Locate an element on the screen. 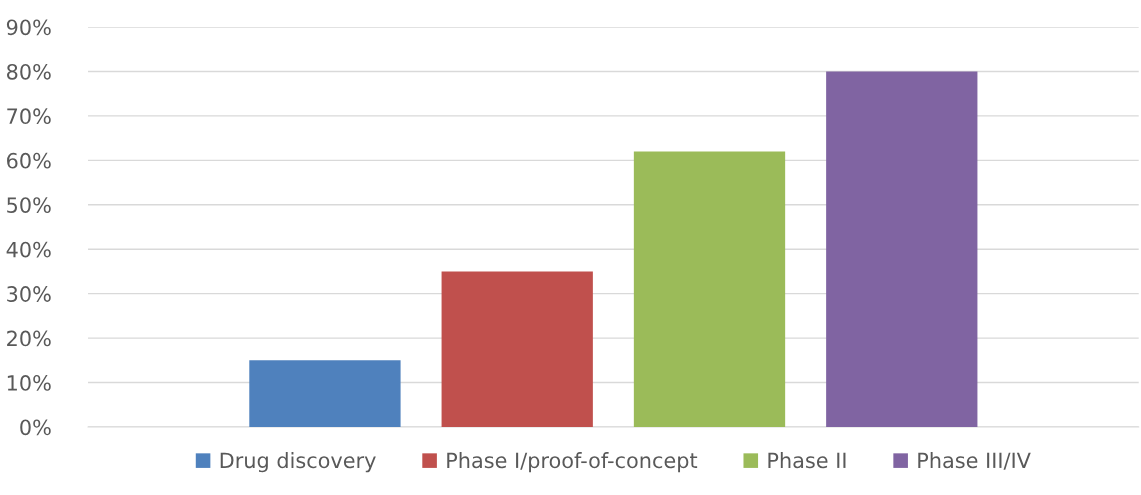 The image size is (1141, 495). y-tick-label: 20% is located at coordinates (29, 338).